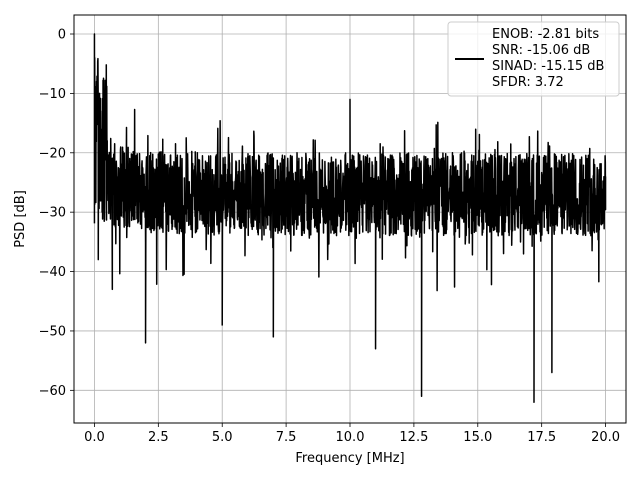  What do you see at coordinates (52, 94) in the screenshot?
I see `y-tick-label: −10` at bounding box center [52, 94].